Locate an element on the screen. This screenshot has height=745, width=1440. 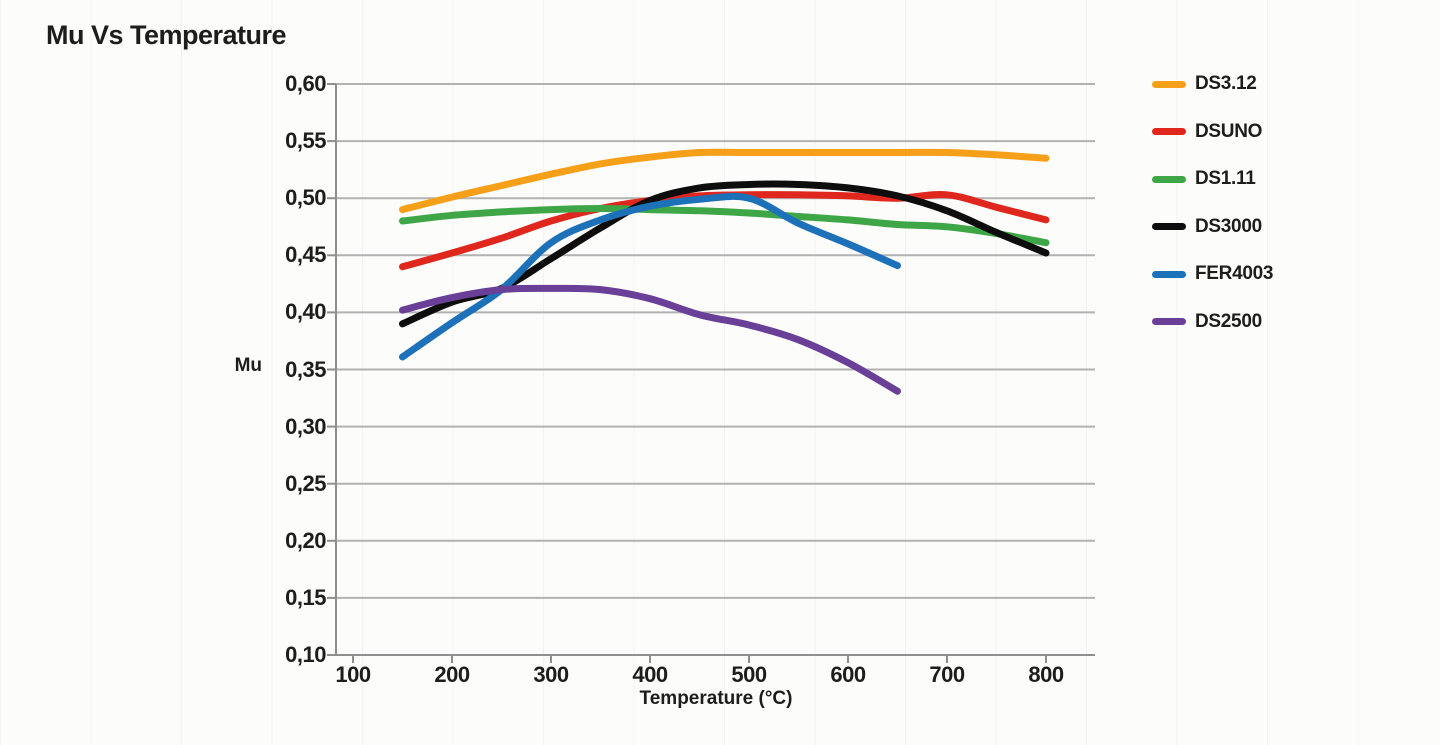
legend-label: DS3.12 is located at coordinates (1226, 83).